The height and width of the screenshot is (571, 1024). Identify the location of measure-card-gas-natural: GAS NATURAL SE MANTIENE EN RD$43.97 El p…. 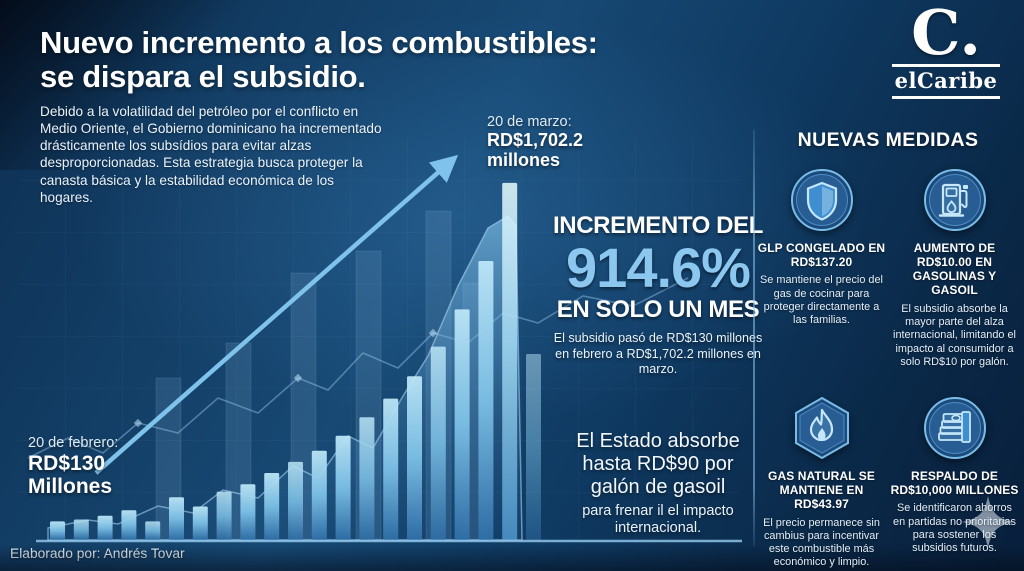
(821, 482).